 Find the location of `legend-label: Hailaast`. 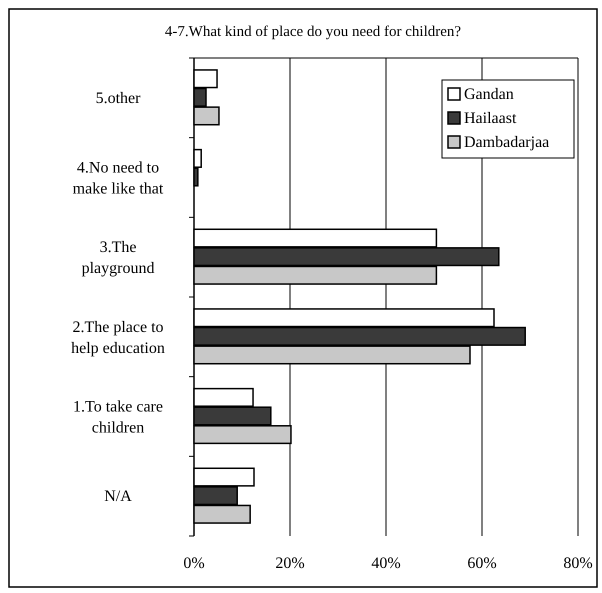

legend-label: Hailaast is located at coordinates (490, 118).